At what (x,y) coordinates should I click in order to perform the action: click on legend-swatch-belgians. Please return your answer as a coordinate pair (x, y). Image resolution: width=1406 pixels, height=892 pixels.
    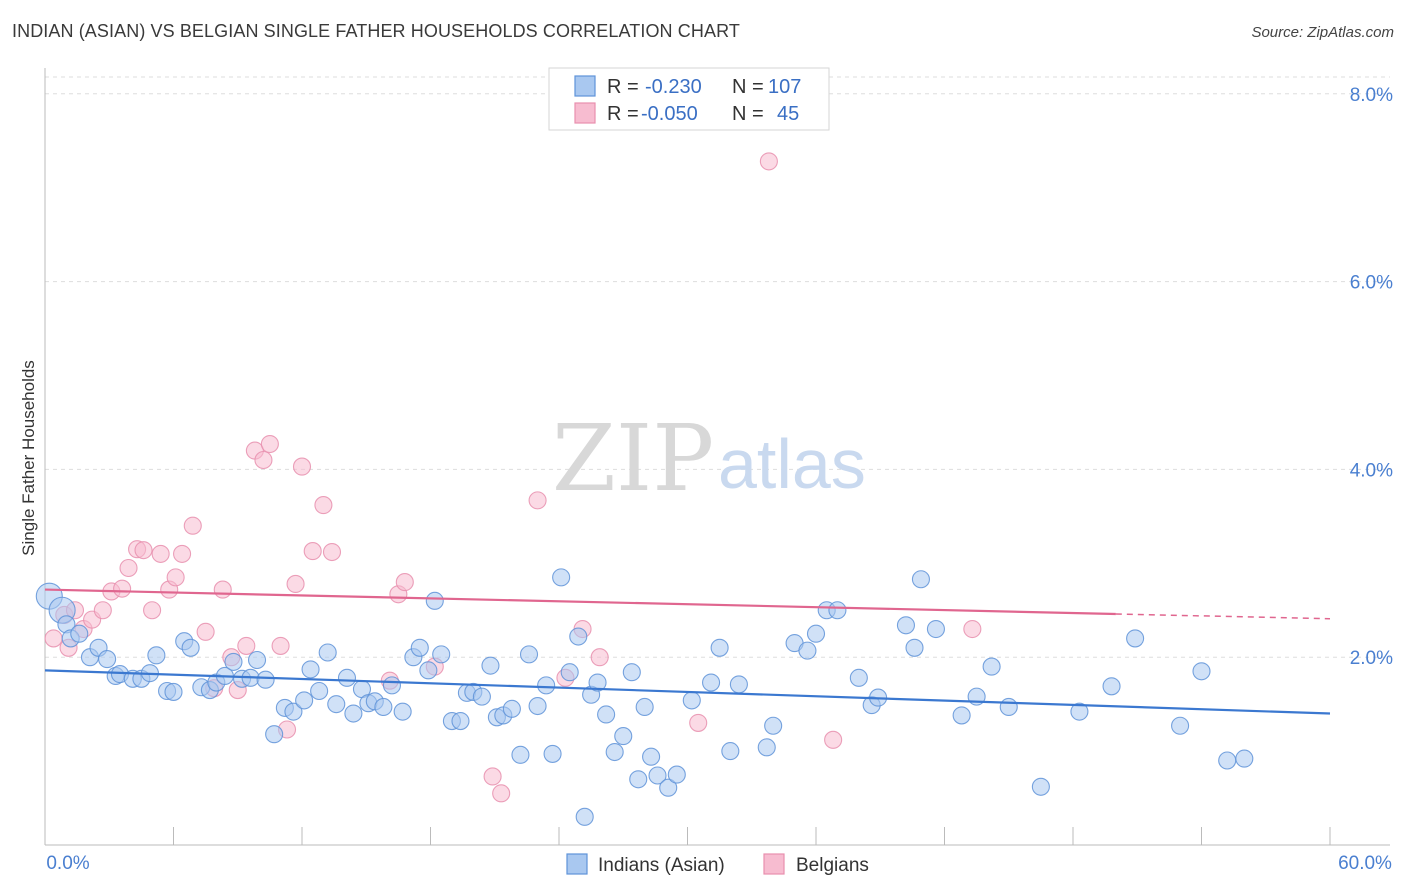
    Looking at the image, I should click on (585, 113).